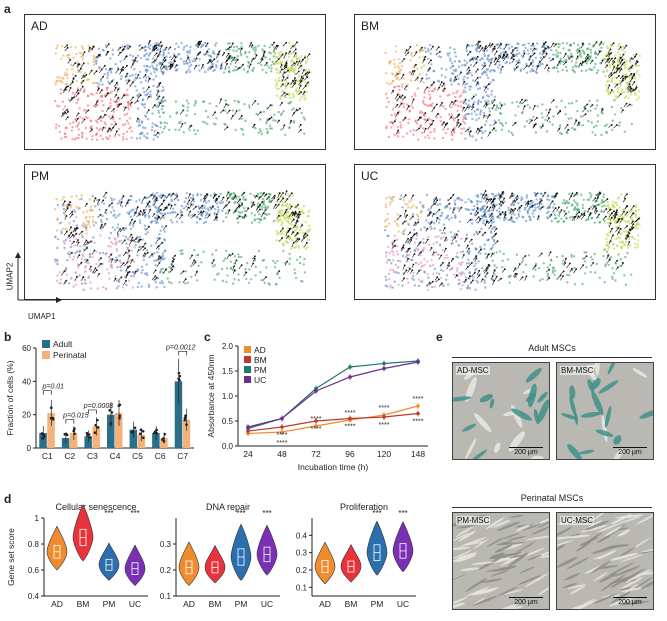  Describe the element at coordinates (228, 507) in the screenshot. I see `d-title: DNA repair` at that location.